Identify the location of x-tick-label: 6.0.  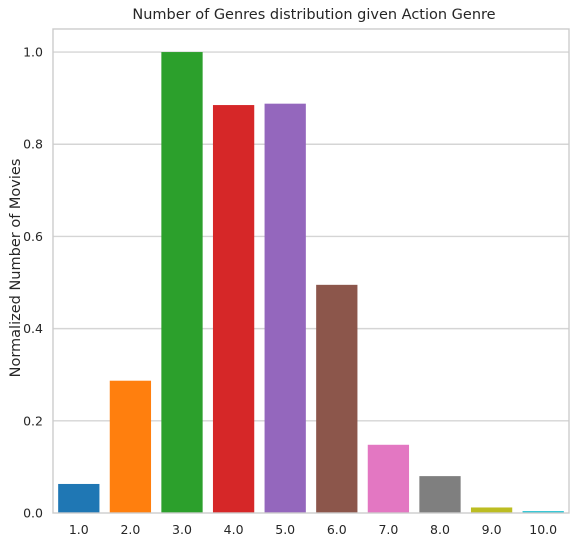
(337, 529).